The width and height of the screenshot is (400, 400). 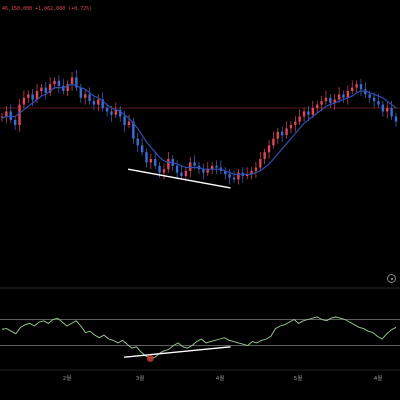 I want to click on rsi-trendline, so click(x=177, y=352).